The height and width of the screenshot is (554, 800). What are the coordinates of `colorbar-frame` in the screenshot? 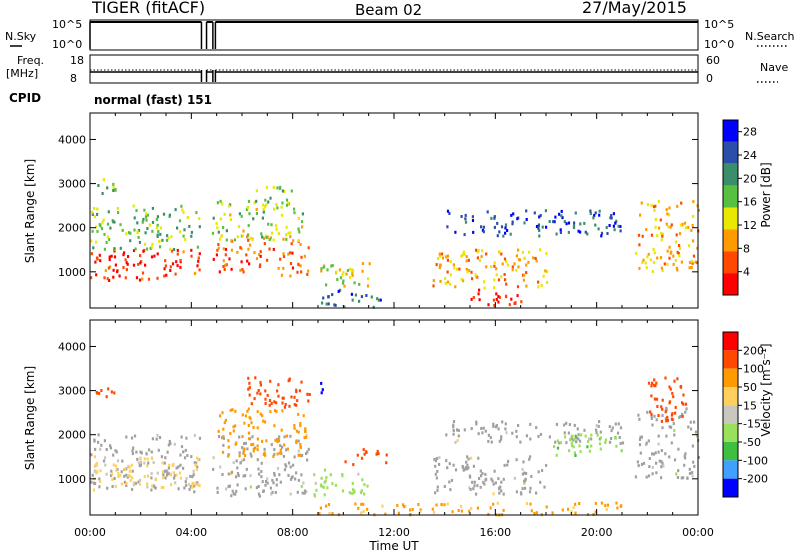 It's located at (730, 207).